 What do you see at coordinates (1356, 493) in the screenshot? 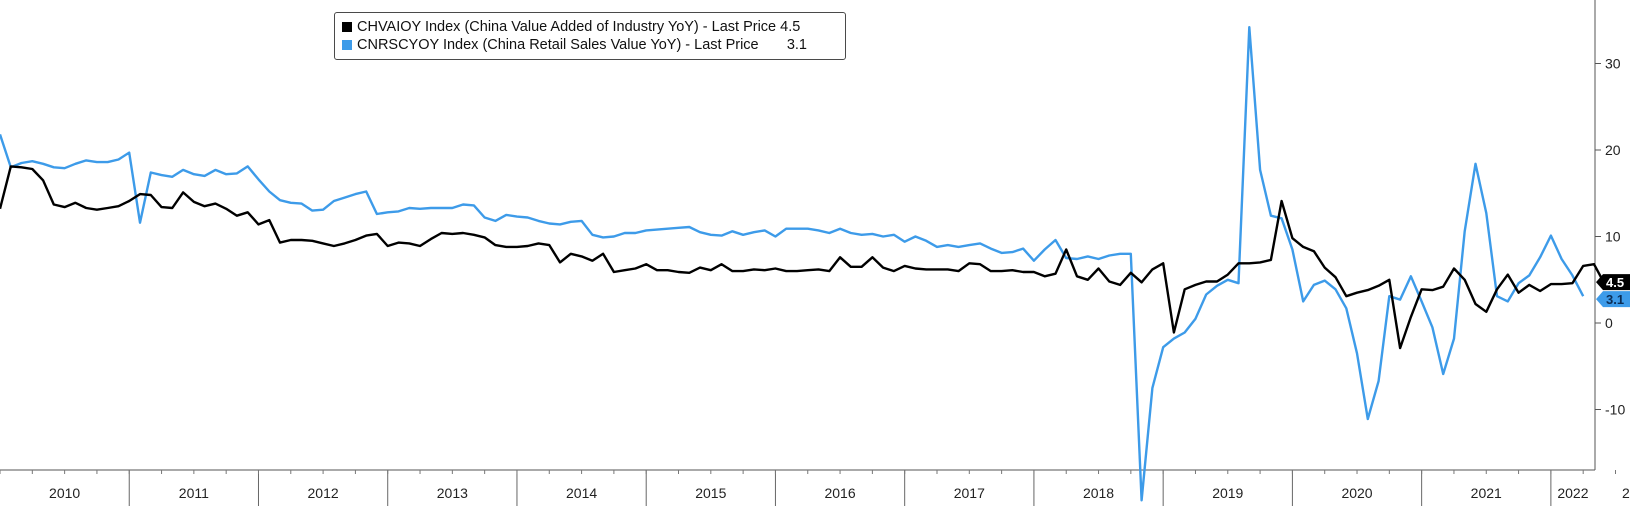
I see `x-tick-label: 2020` at bounding box center [1356, 493].